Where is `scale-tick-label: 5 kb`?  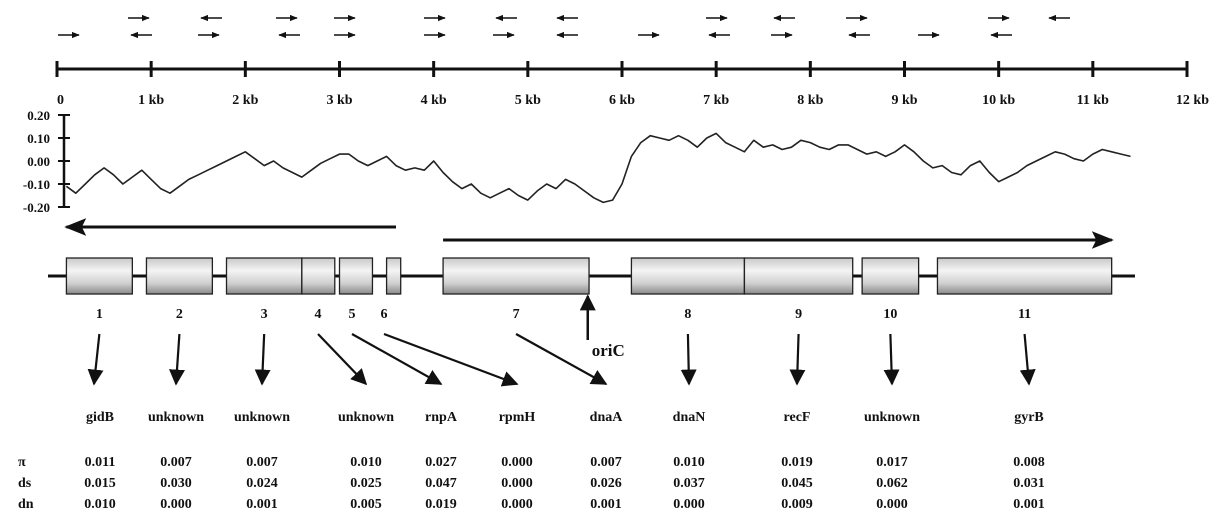 scale-tick-label: 5 kb is located at coordinates (528, 100).